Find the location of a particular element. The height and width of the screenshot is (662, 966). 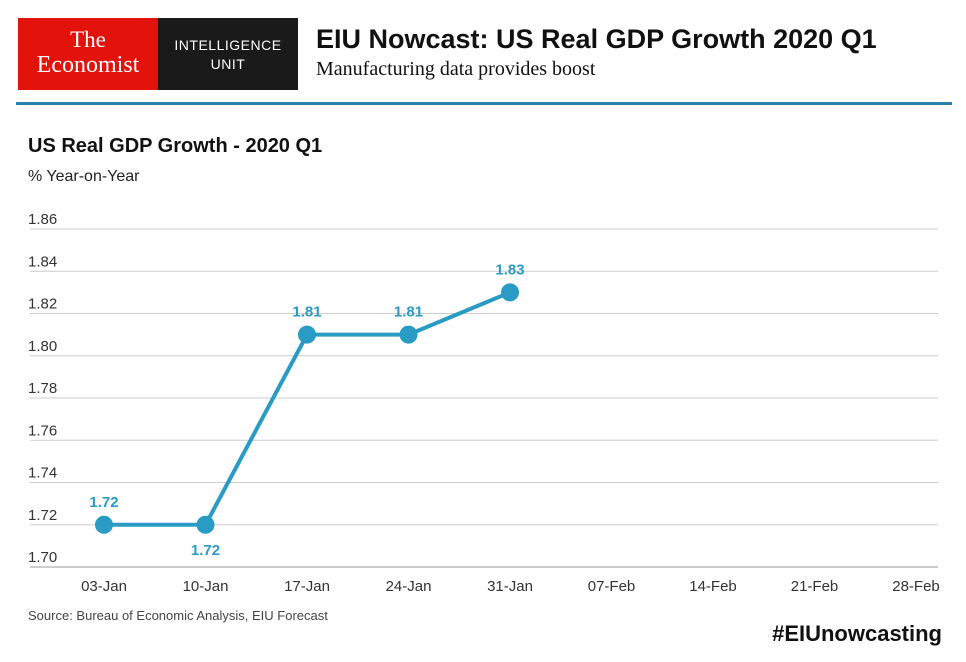

x-tick-label: 07-Feb is located at coordinates (612, 586).